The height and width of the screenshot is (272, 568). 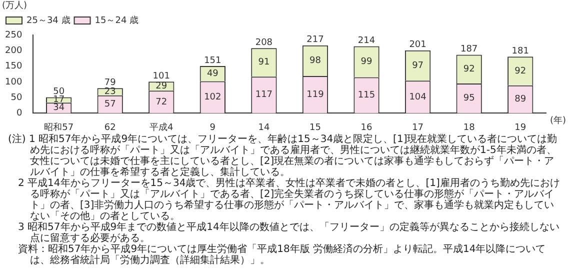 What do you see at coordinates (264, 127) in the screenshot?
I see `x-tick-label: 14` at bounding box center [264, 127].